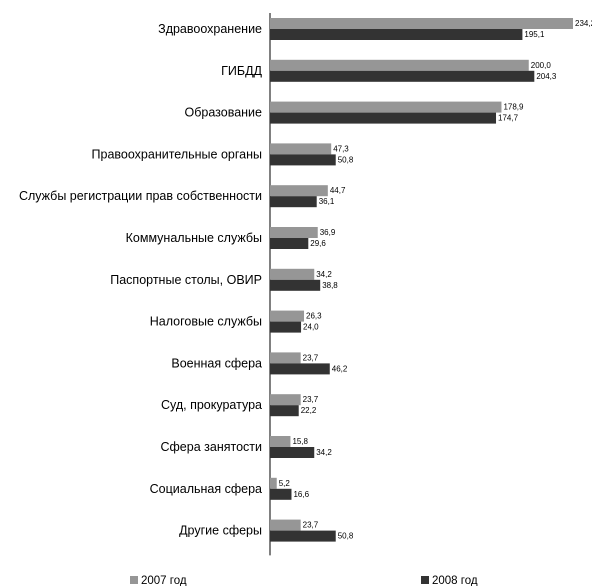  Describe the element at coordinates (300, 441) in the screenshot. I see `value-label: 15,8` at that location.